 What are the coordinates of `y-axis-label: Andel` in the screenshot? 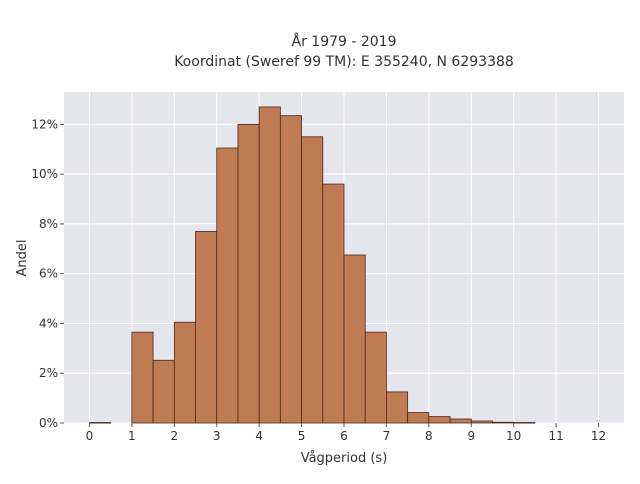 It's located at (22, 258).